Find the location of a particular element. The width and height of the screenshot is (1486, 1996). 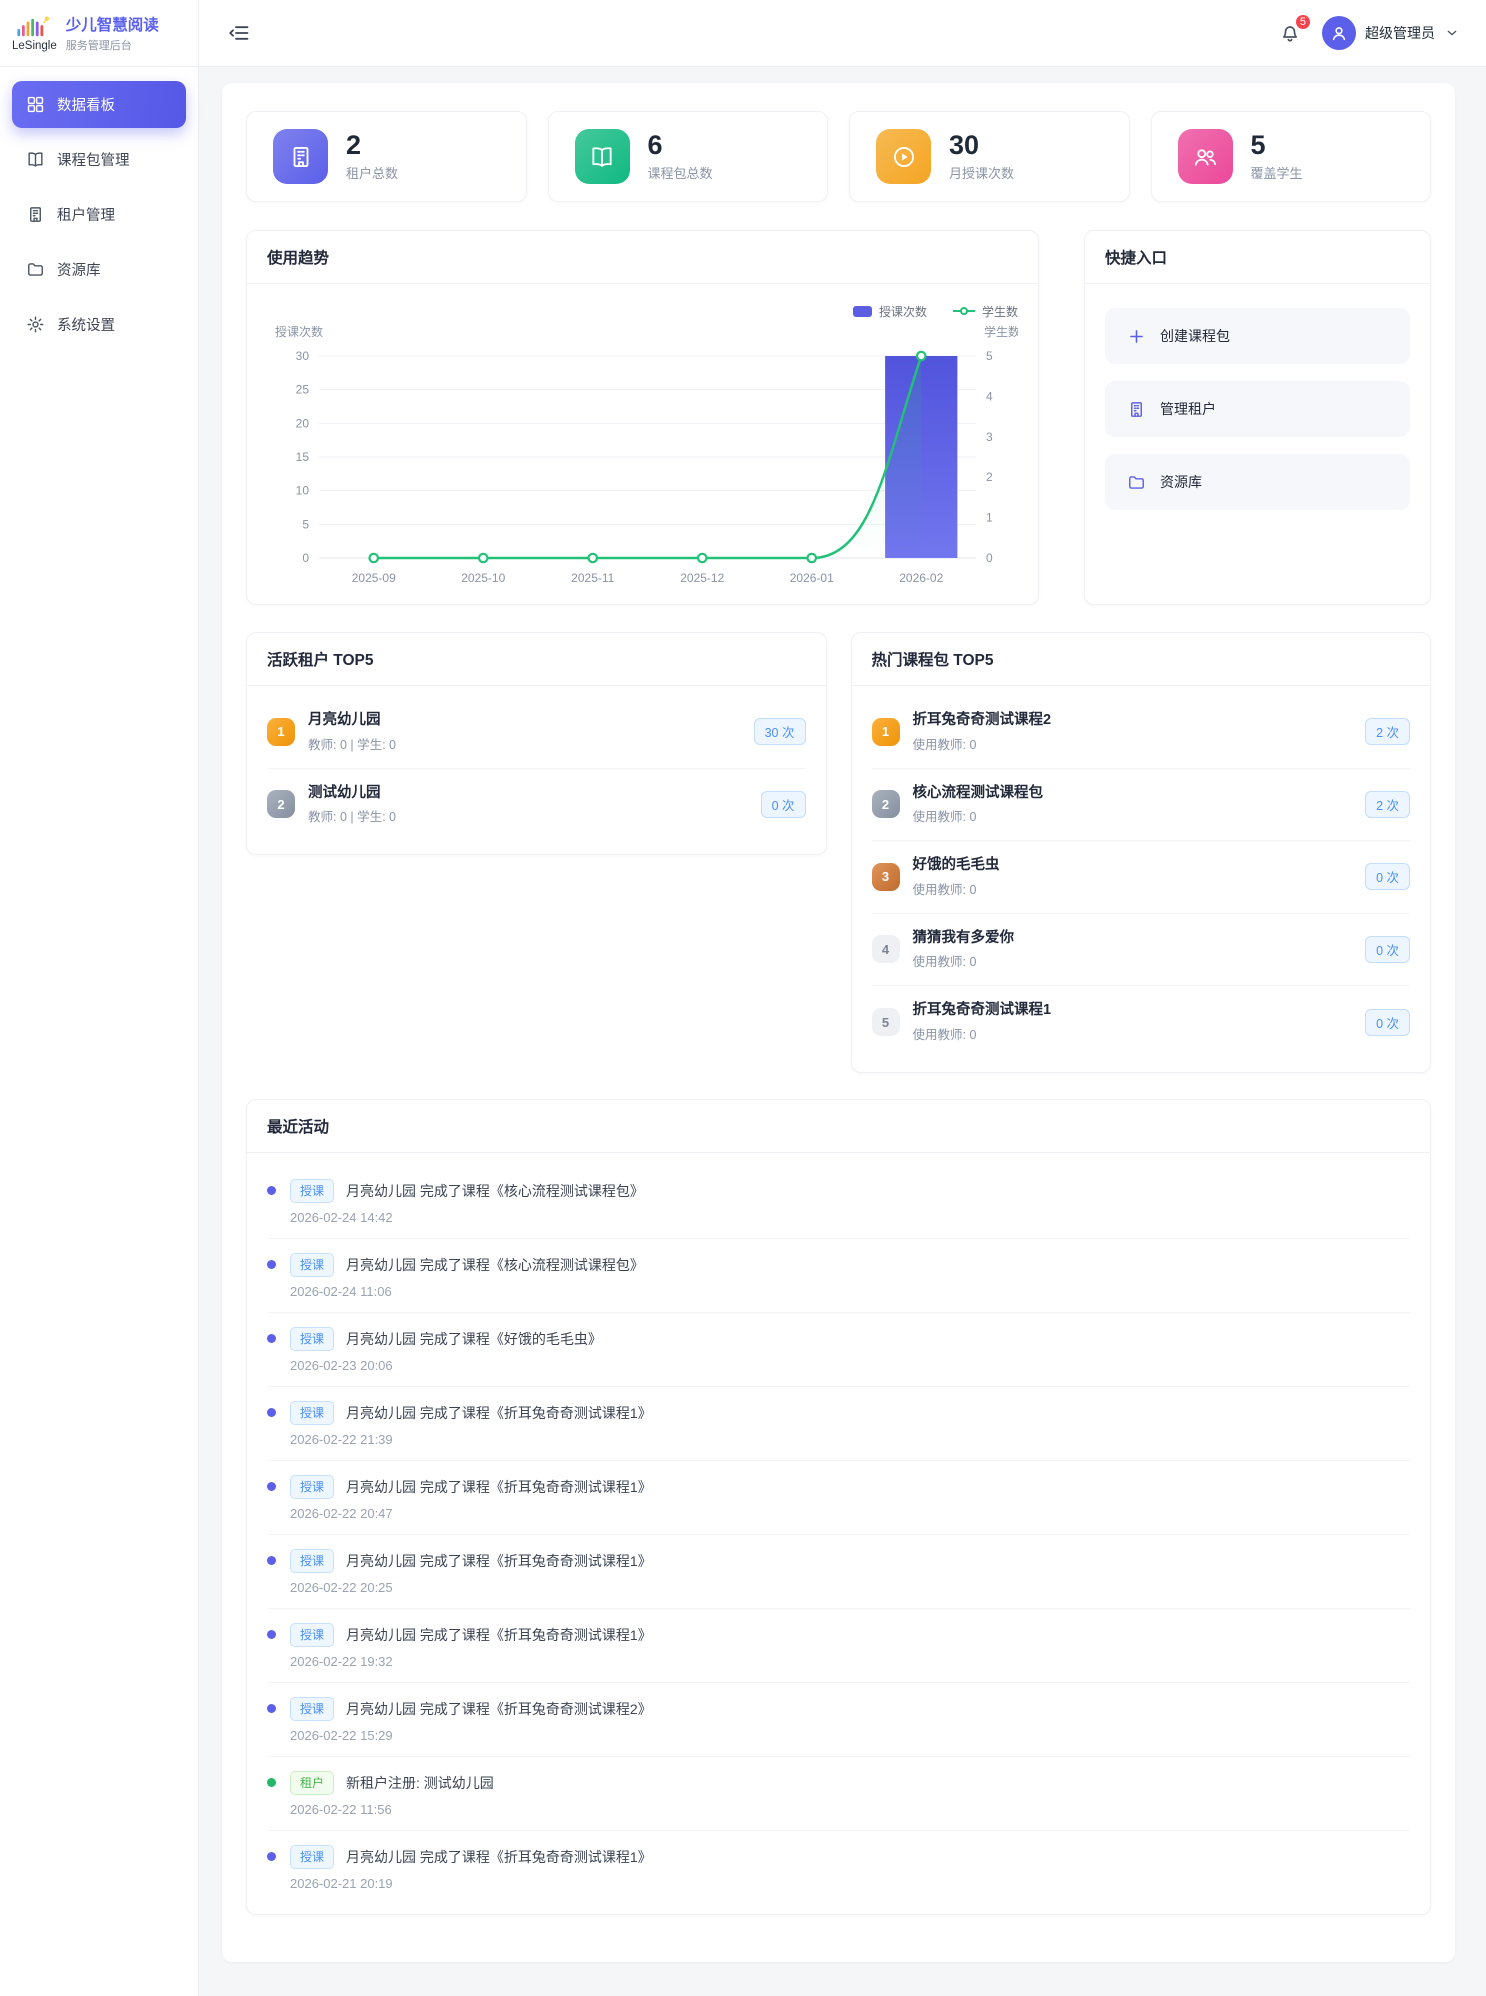

card-title: 活跃租户 TOP5 is located at coordinates (536, 659).